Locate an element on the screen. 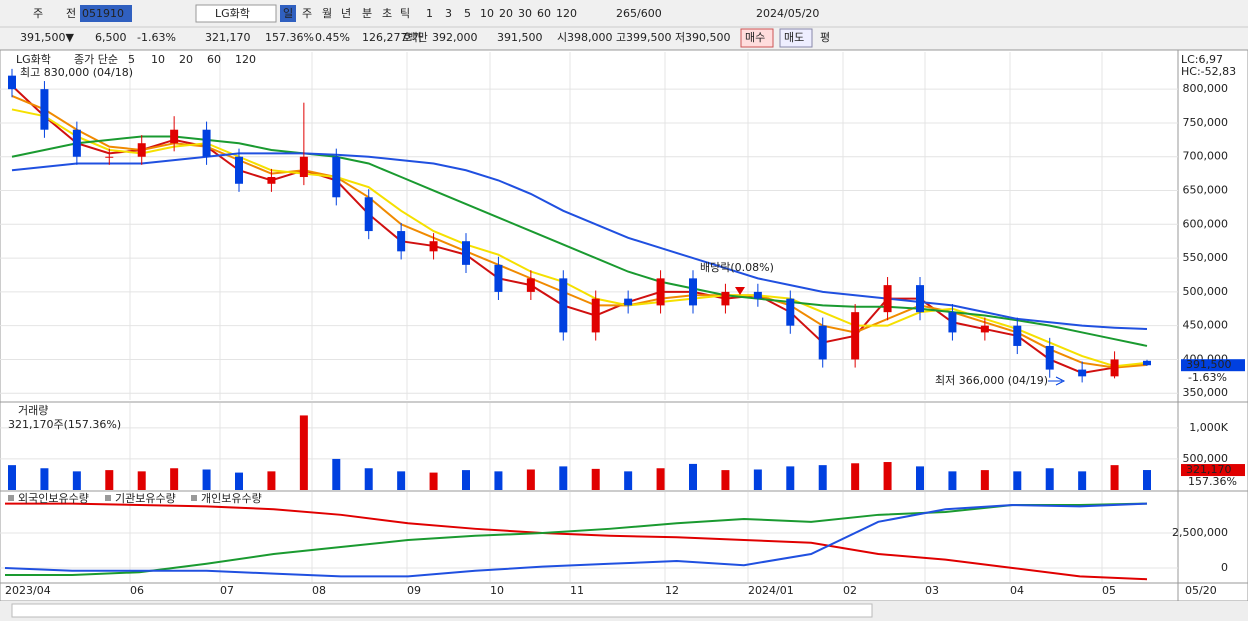  toolbar-item: 2024/05/20 is located at coordinates (787, 13).